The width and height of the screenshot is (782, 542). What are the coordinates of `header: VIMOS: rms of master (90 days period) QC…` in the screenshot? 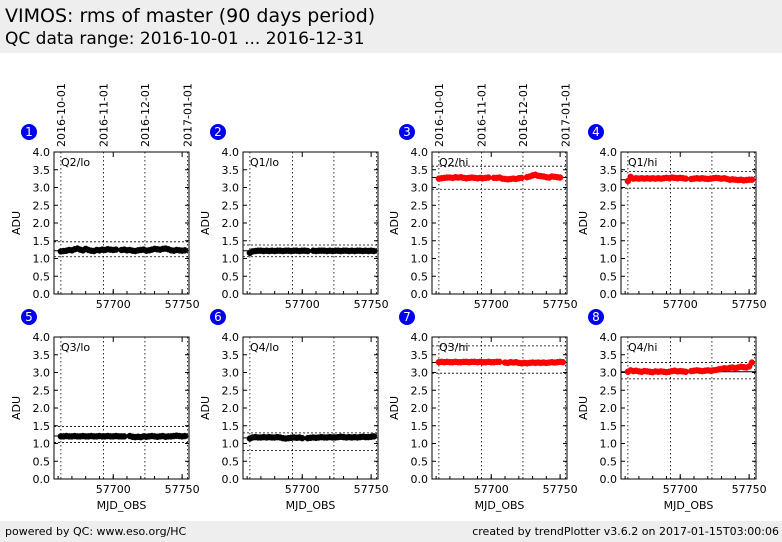 It's located at (391, 26).